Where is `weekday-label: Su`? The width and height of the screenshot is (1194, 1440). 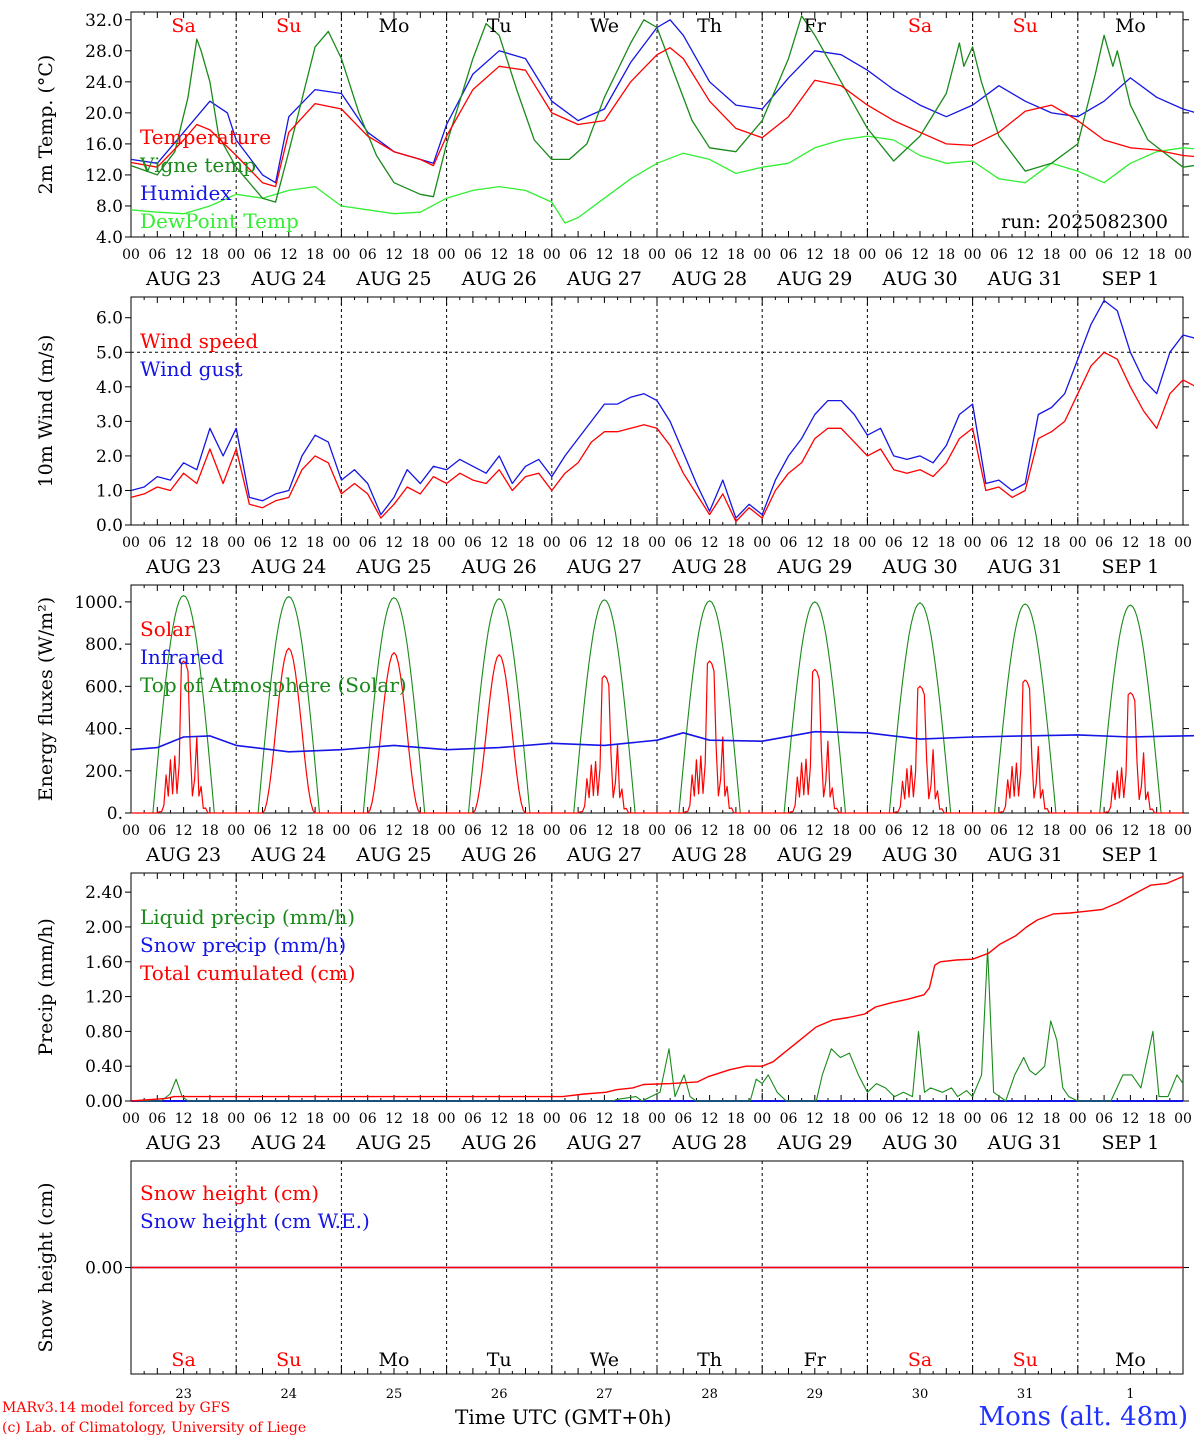
weekday-label: Su is located at coordinates (288, 1360).